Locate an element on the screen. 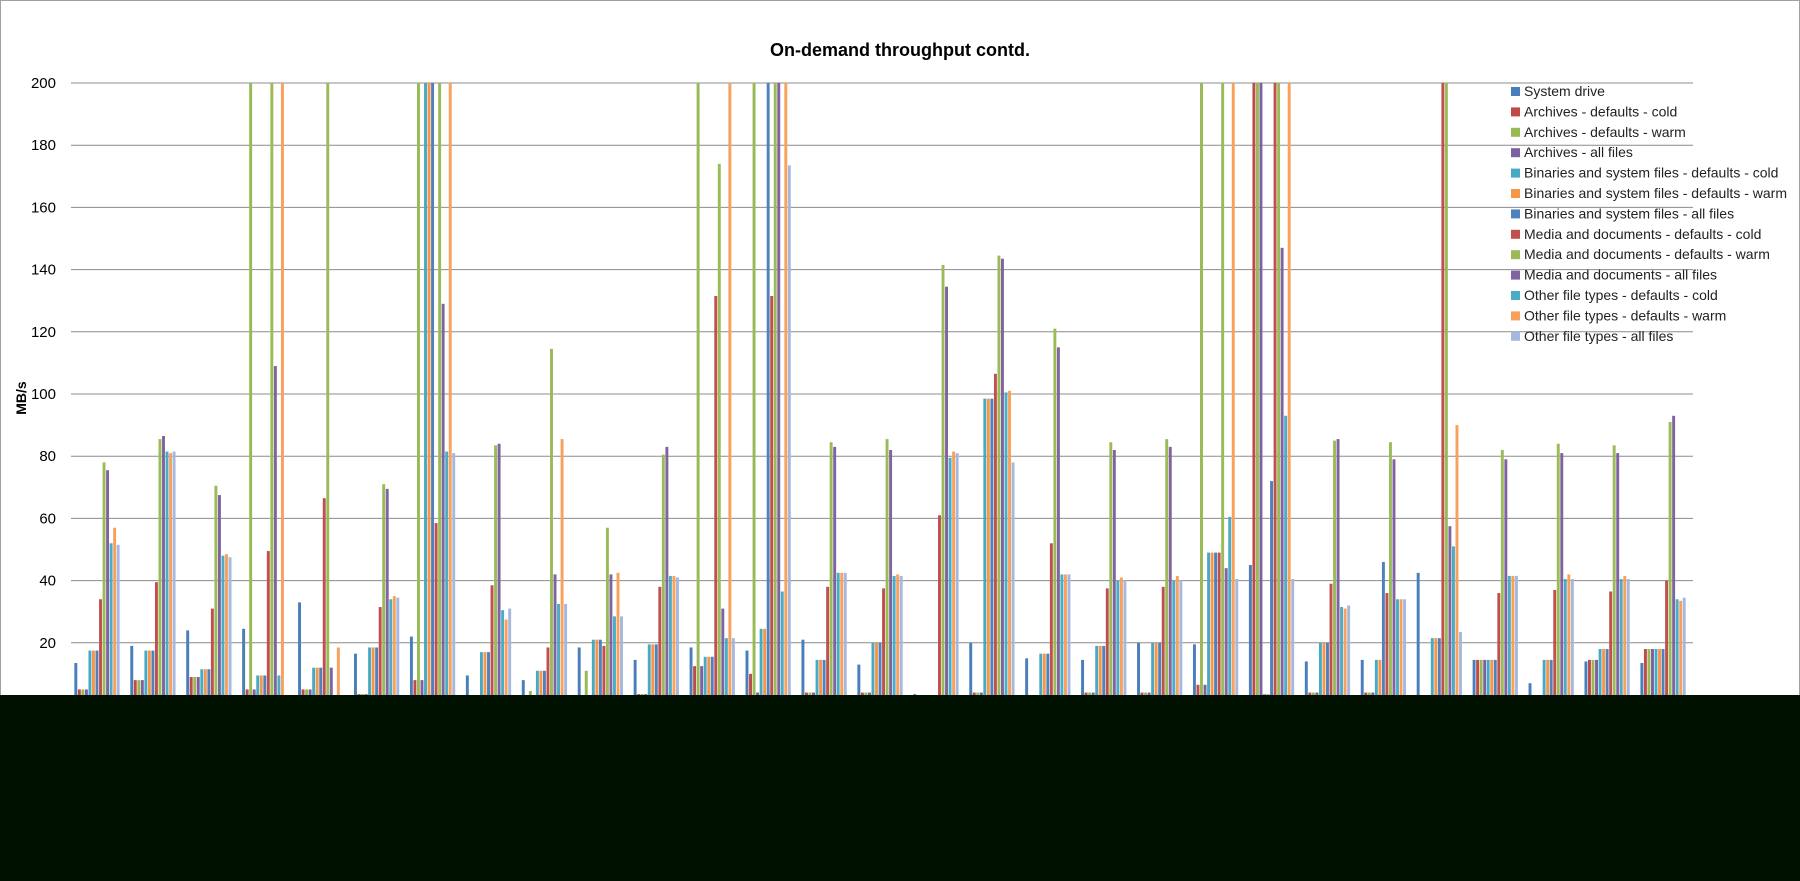  y-tick-label: 200 is located at coordinates (43, 83).